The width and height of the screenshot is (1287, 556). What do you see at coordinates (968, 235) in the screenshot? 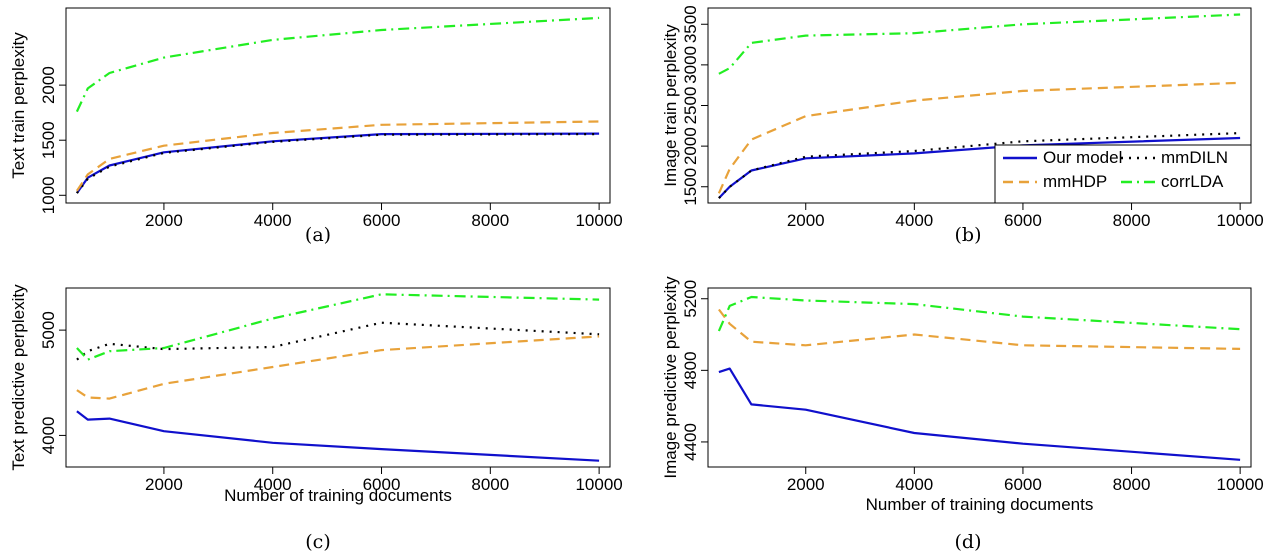
I see `panel-caption: (b)` at bounding box center [968, 235].